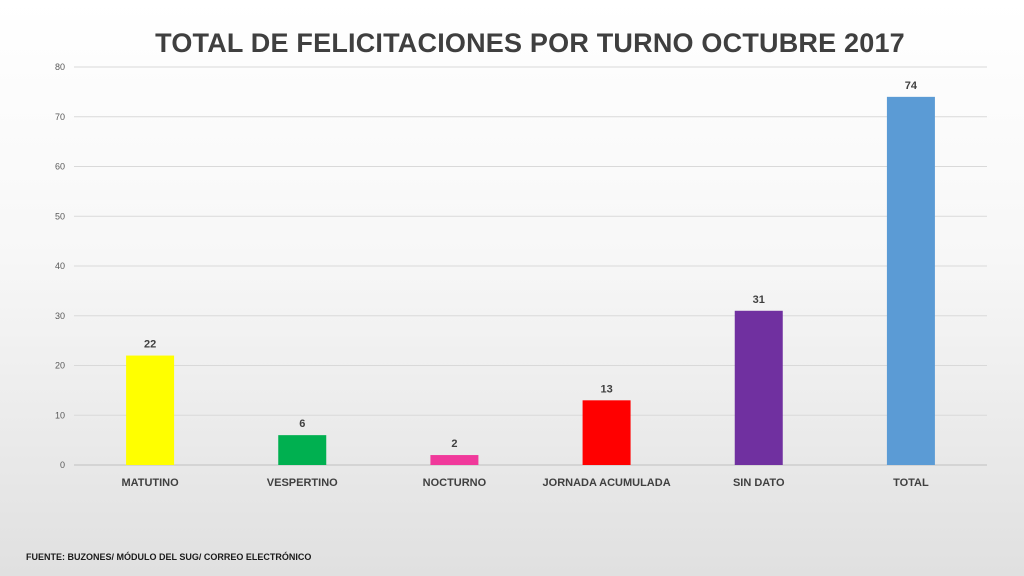 This screenshot has height=576, width=1024. I want to click on y-tick-label: 50, so click(60, 216).